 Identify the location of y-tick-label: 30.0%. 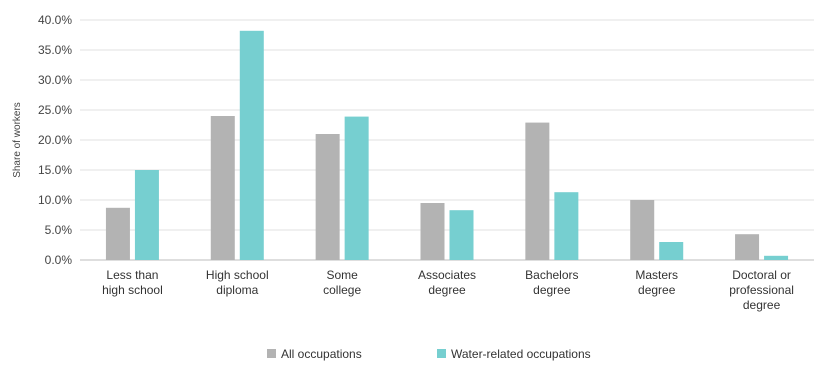
(55, 80).